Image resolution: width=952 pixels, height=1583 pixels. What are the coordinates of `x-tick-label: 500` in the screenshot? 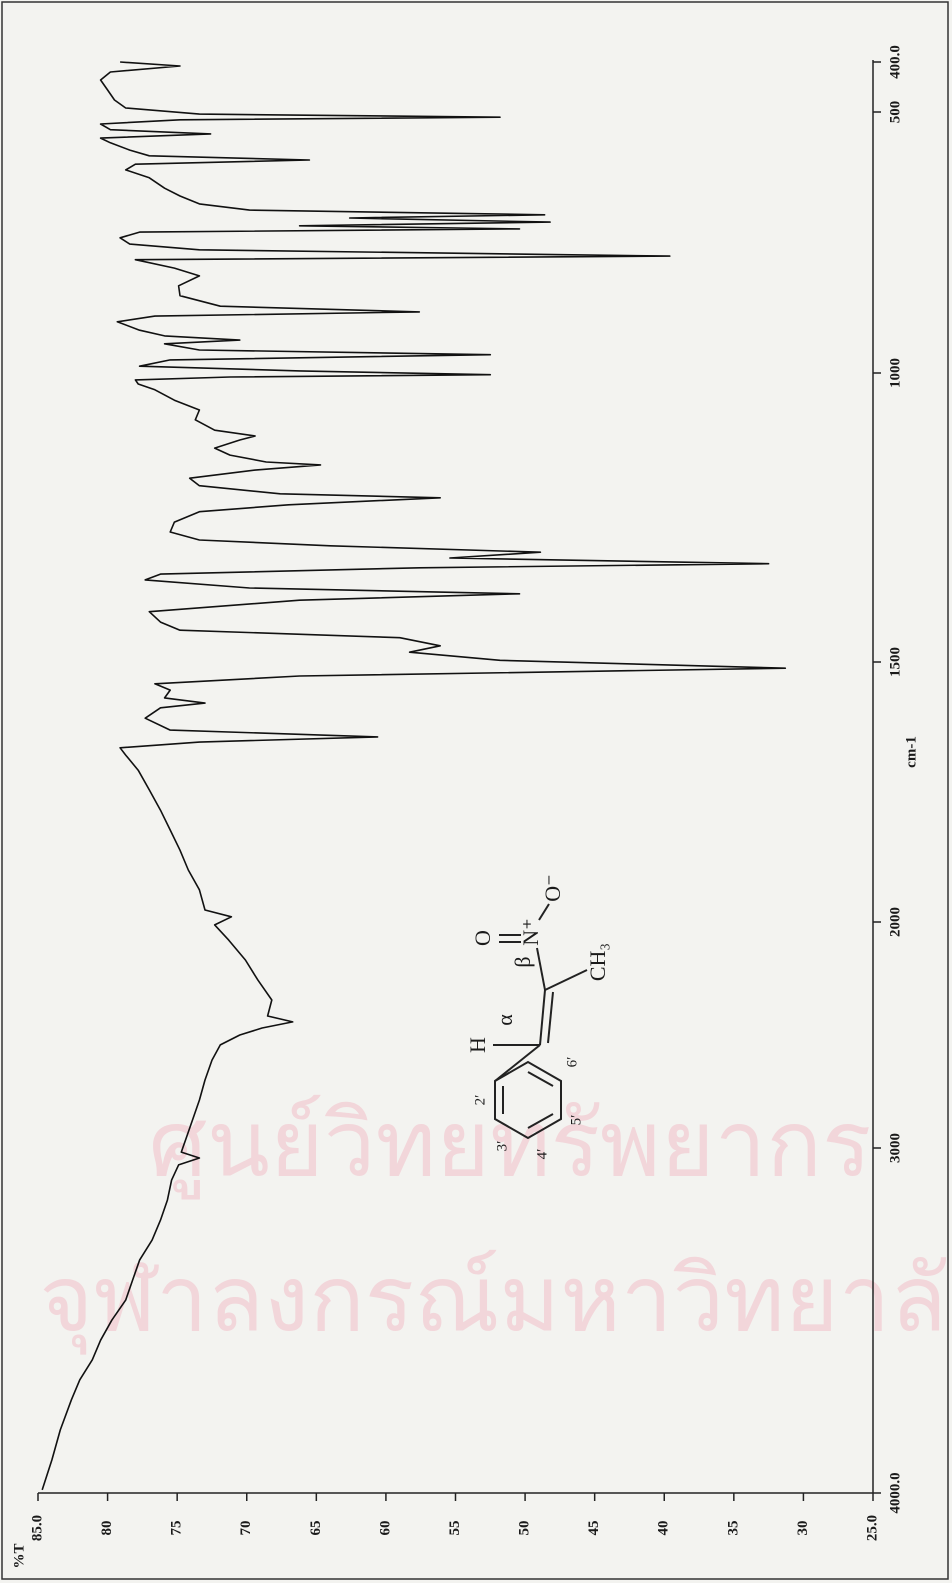 It's located at (895, 112).